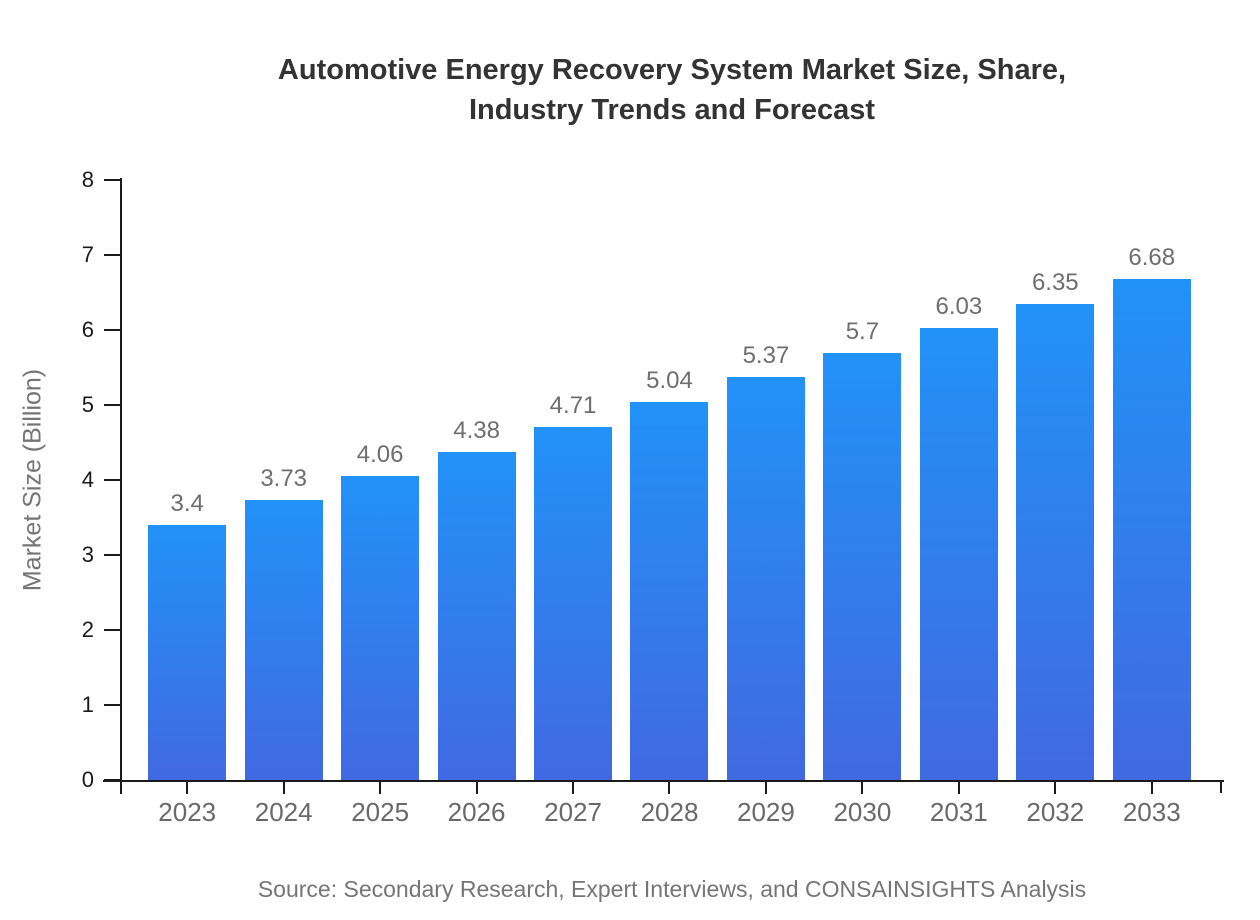  What do you see at coordinates (669, 812) in the screenshot?
I see `x-tick-label: 2028` at bounding box center [669, 812].